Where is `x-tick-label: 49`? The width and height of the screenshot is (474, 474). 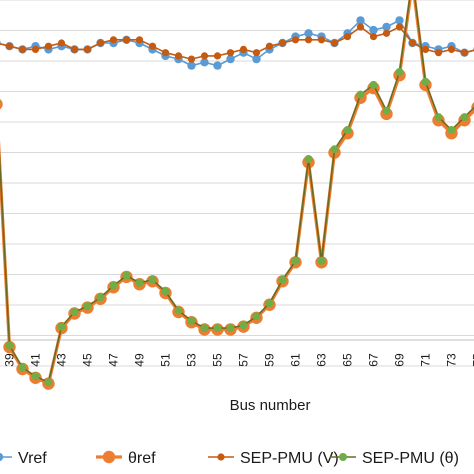 x-tick-label: 49 is located at coordinates (140, 360).